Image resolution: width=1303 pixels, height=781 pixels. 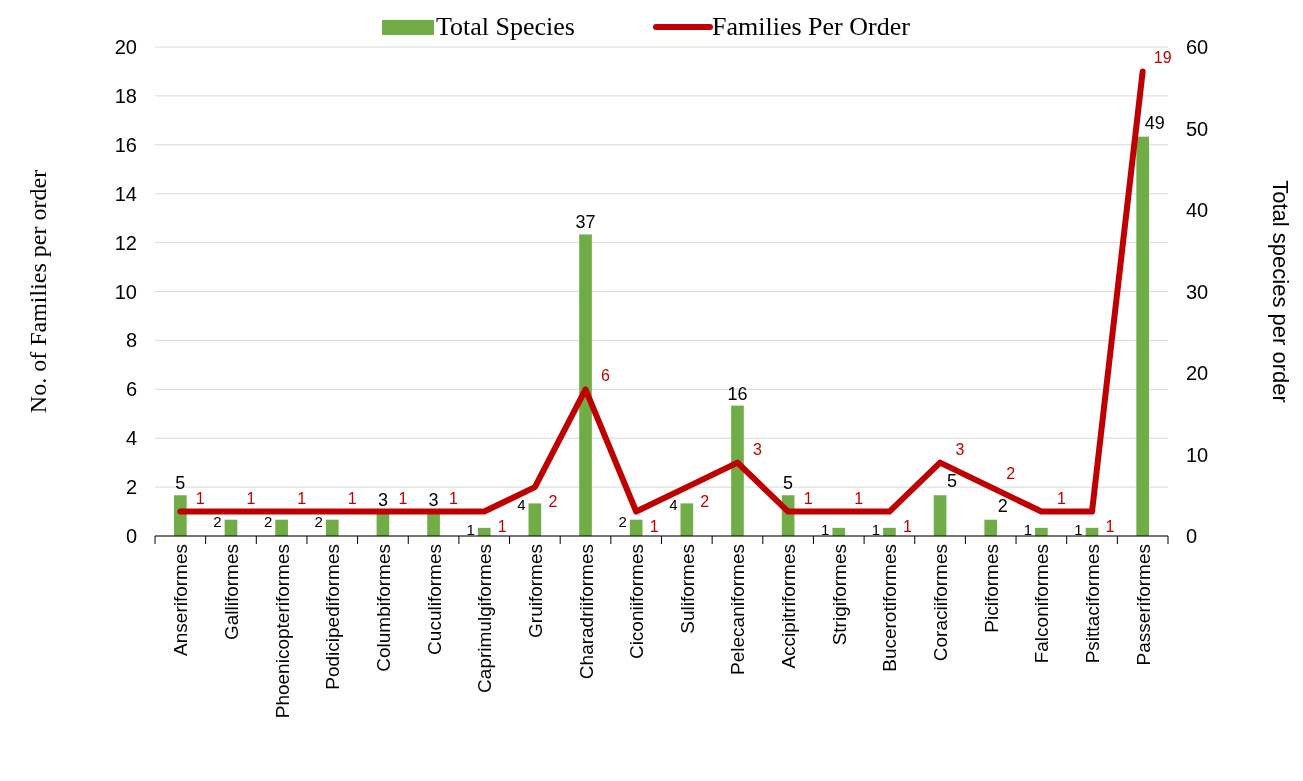 I want to click on y-tick-label: 18, so click(x=125, y=95).